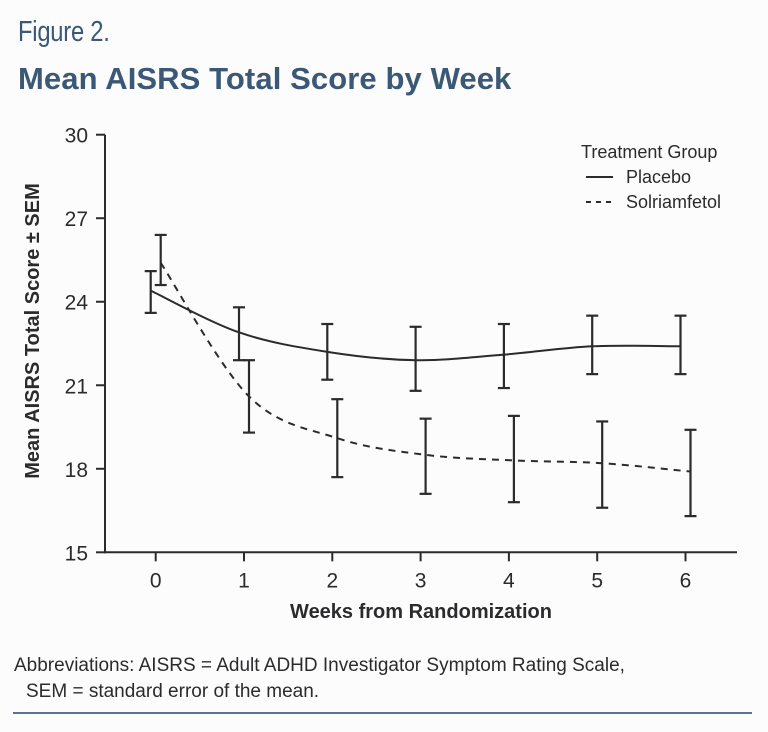 This screenshot has width=768, height=732. I want to click on x-axis-title: Weeks from Randomization, so click(421, 612).